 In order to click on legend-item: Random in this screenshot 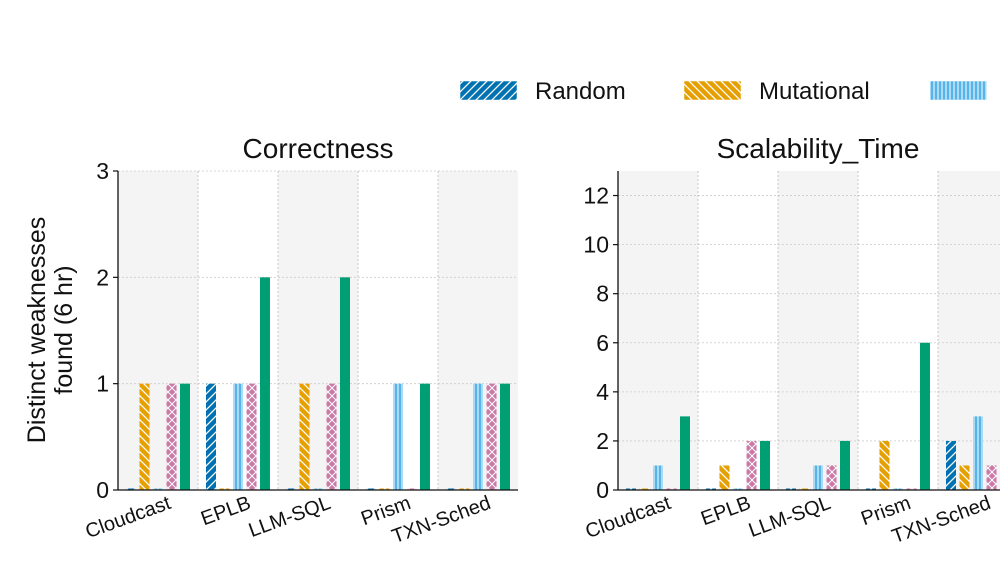, I will do `click(542, 91)`.